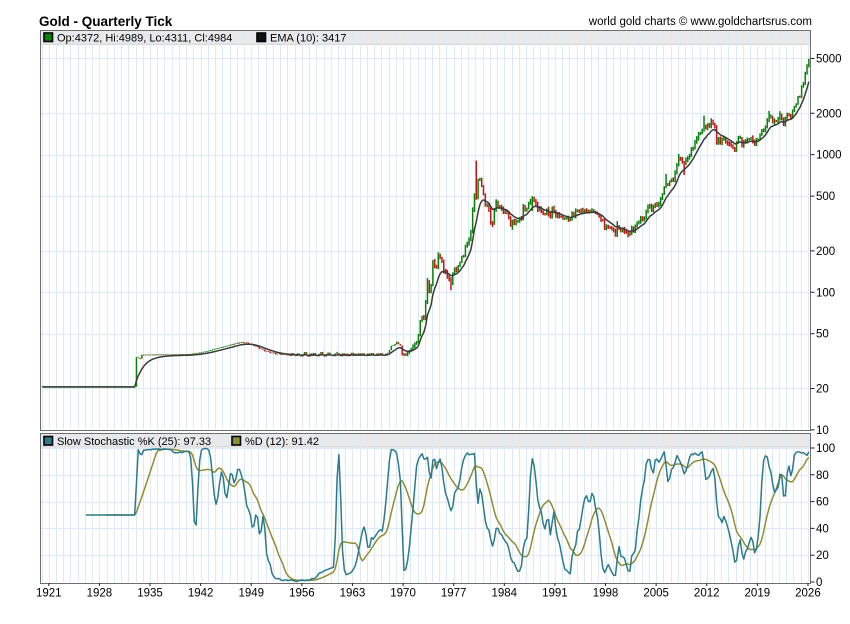  What do you see at coordinates (808, 594) in the screenshot?
I see `svg-text: 2026` at bounding box center [808, 594].